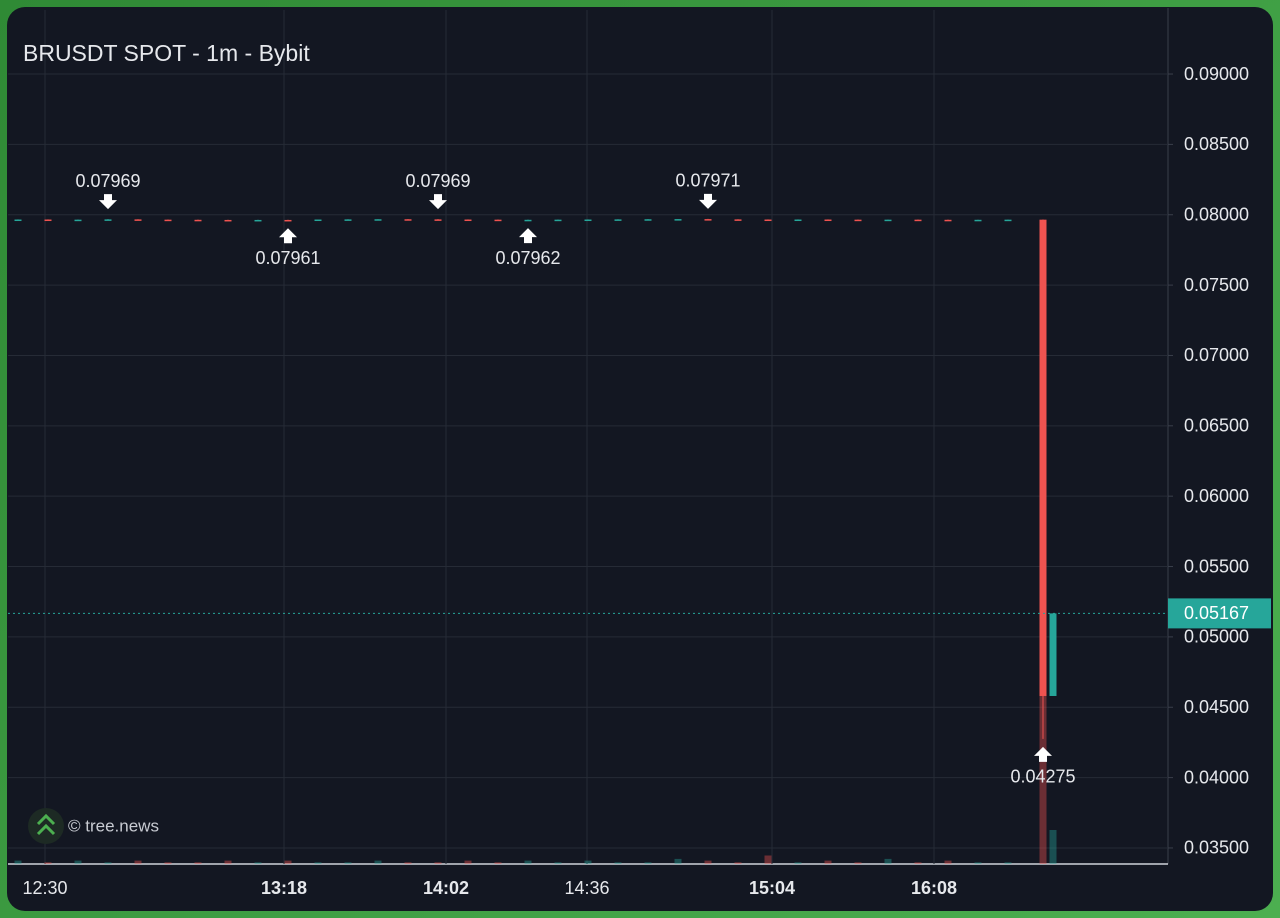 Image resolution: width=1280 pixels, height=918 pixels. I want to click on x-tick-label: 14:02, so click(446, 888).